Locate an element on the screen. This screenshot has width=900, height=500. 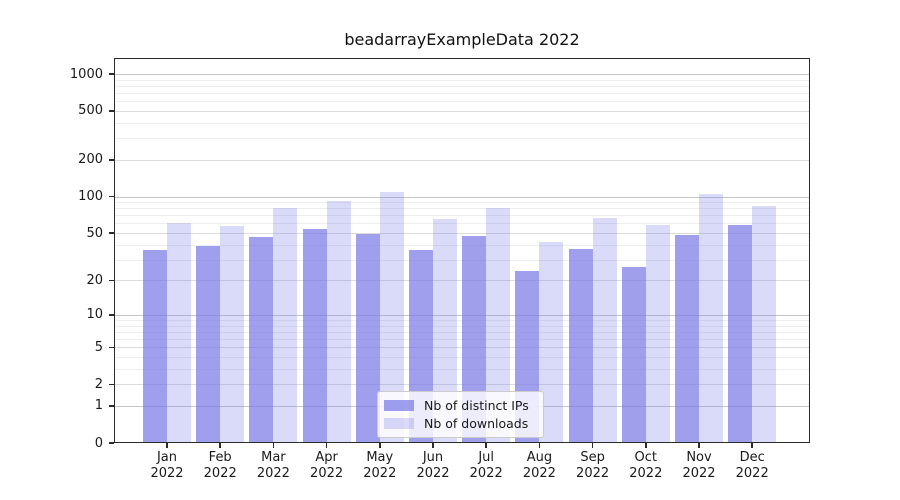
bar-nb-of-downloads-apr is located at coordinates (338, 321).